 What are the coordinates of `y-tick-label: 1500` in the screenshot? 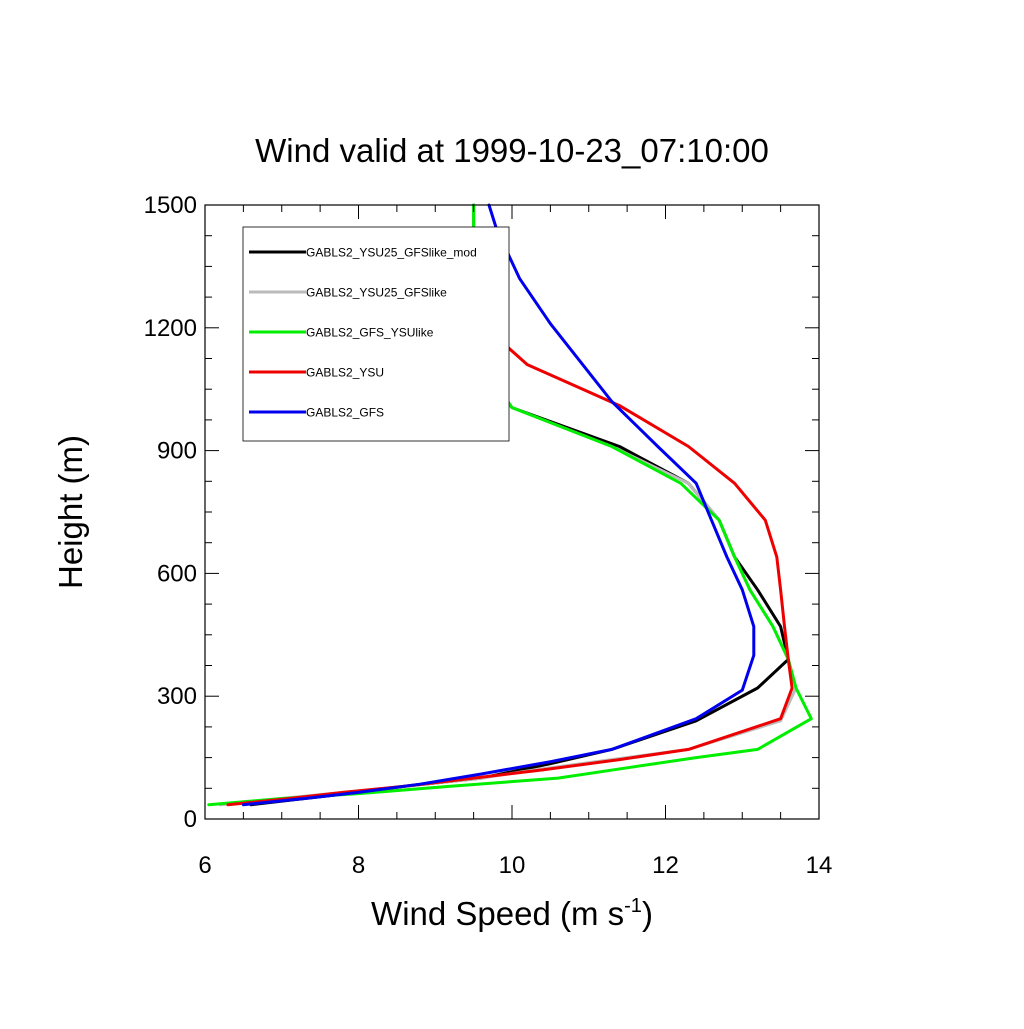 It's located at (170, 205).